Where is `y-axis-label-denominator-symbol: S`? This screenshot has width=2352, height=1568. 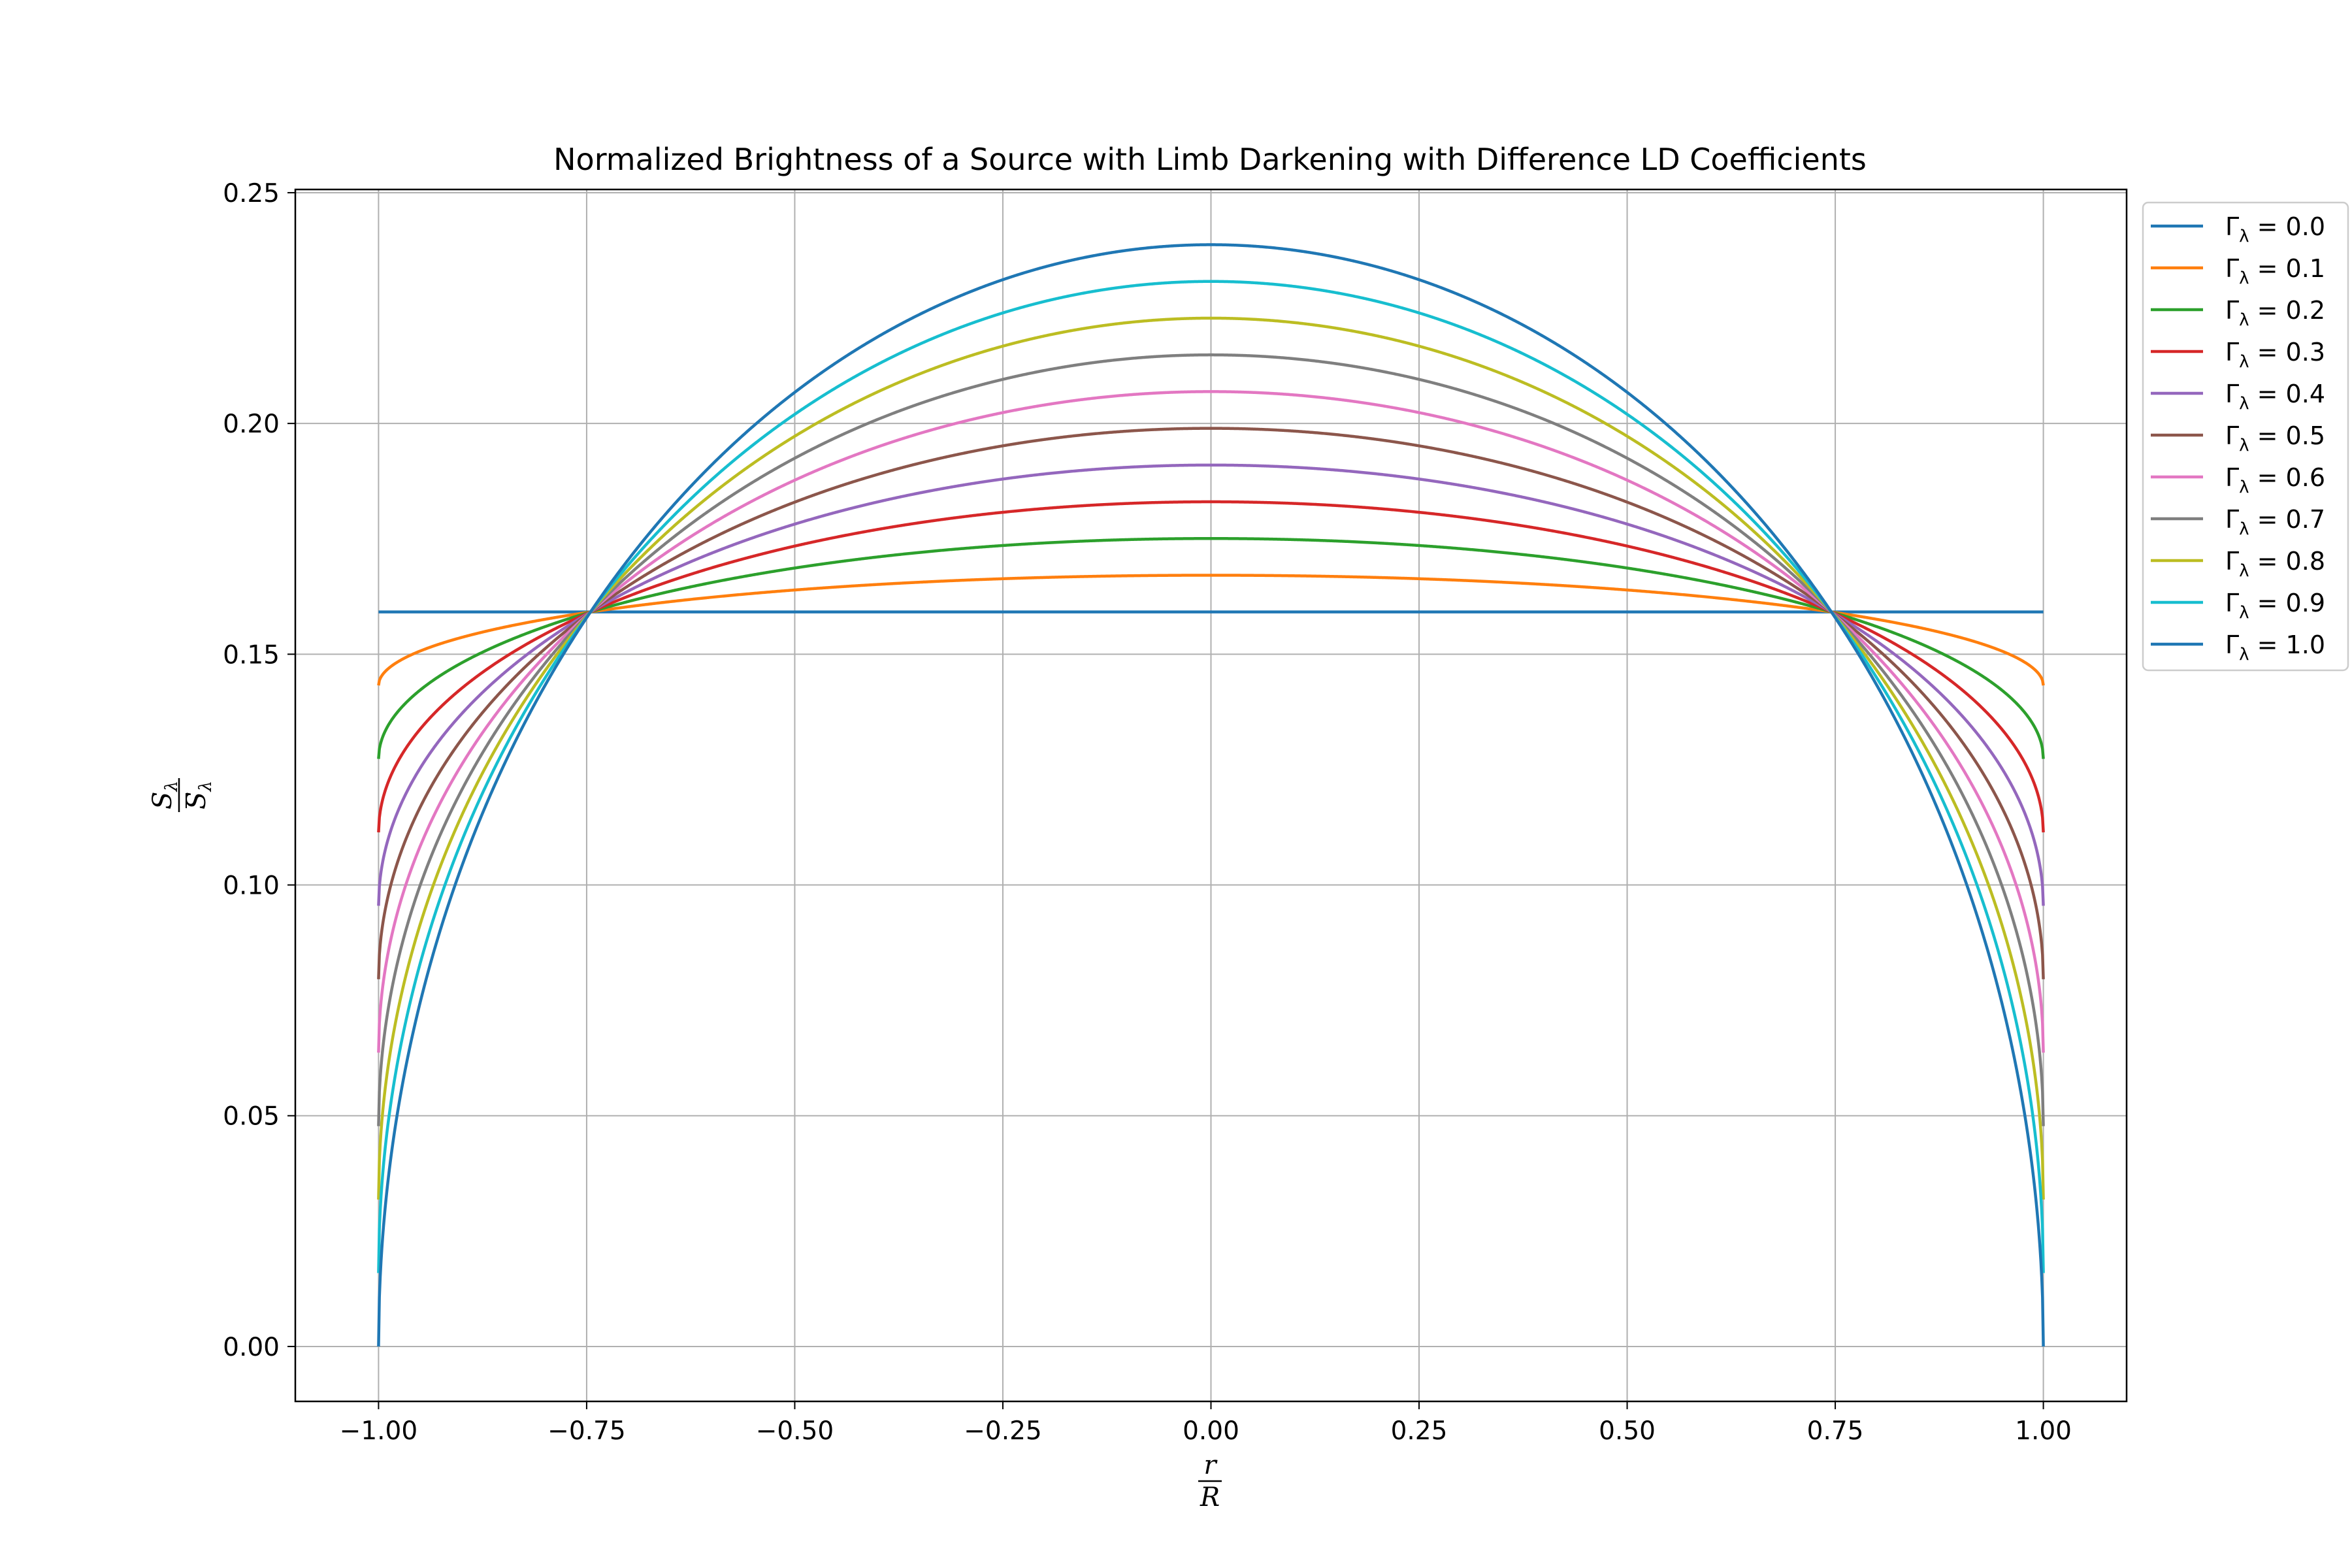
y-axis-label-denominator-symbol: S is located at coordinates (197, 800).